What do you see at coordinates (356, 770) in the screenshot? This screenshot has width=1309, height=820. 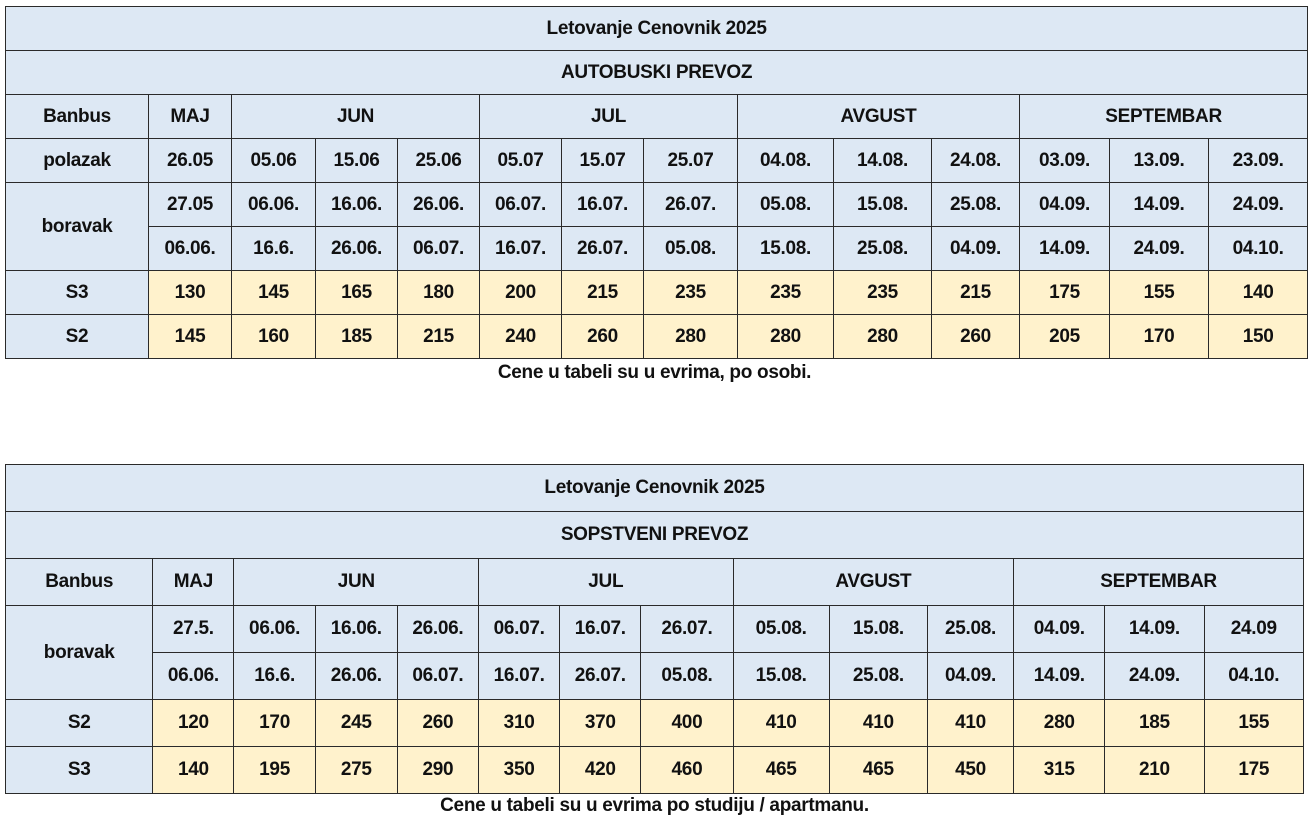 I see `price-cell: 275` at bounding box center [356, 770].